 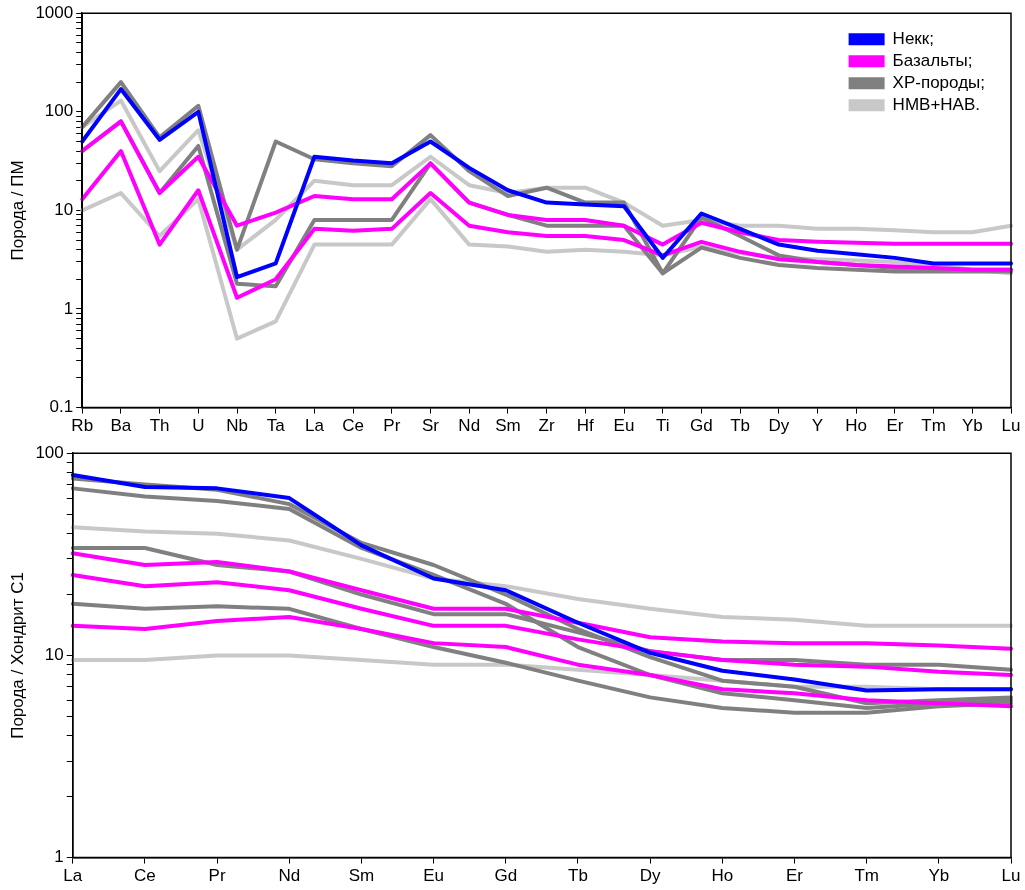 I want to click on y-axis-title: Порода / Хондрит C1, so click(x=17, y=655).